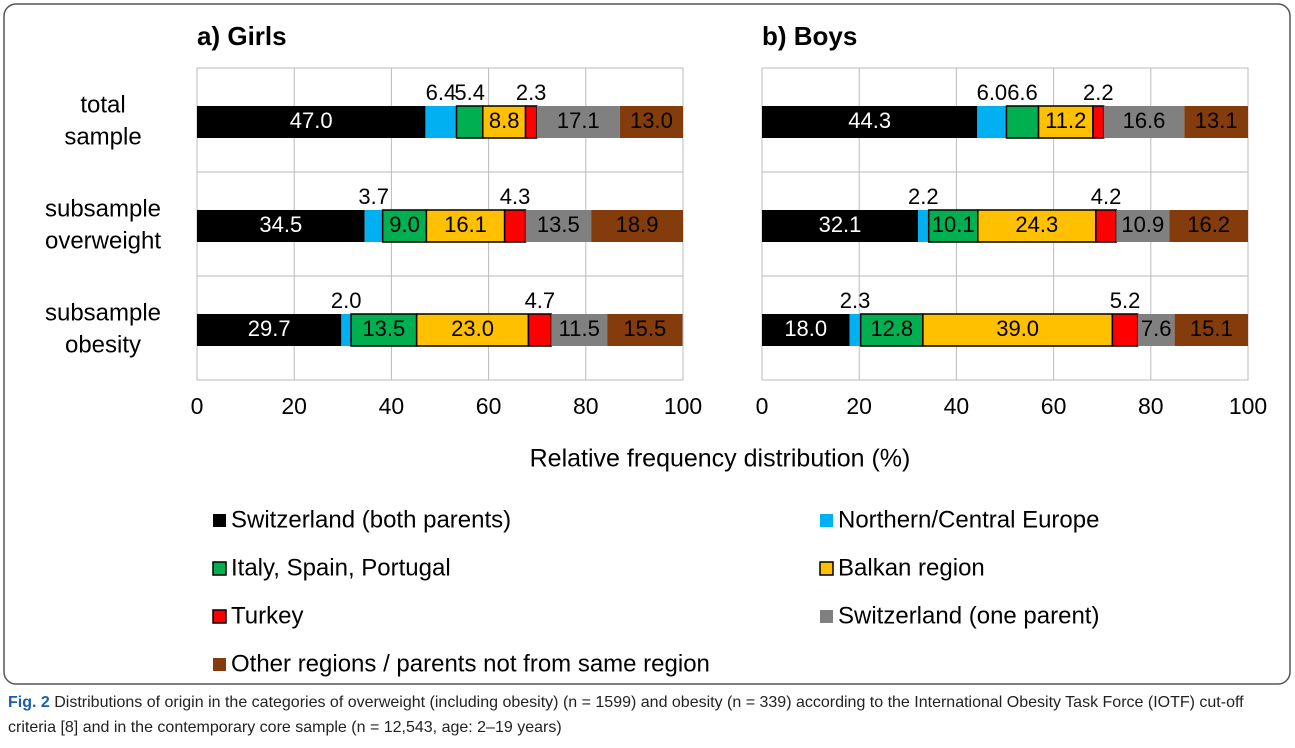 Image resolution: width=1295 pixels, height=748 pixels. I want to click on legend-label: Northern/Central Europe, so click(968, 519).